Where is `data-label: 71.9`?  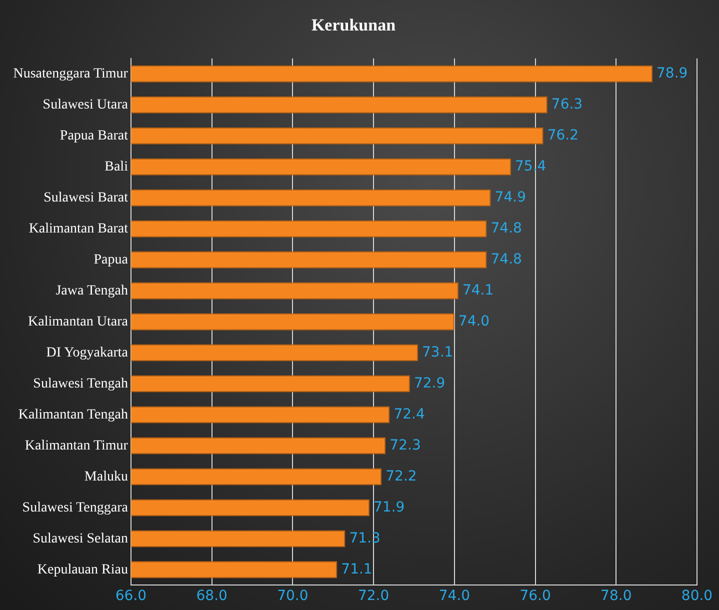 data-label: 71.9 is located at coordinates (389, 507).